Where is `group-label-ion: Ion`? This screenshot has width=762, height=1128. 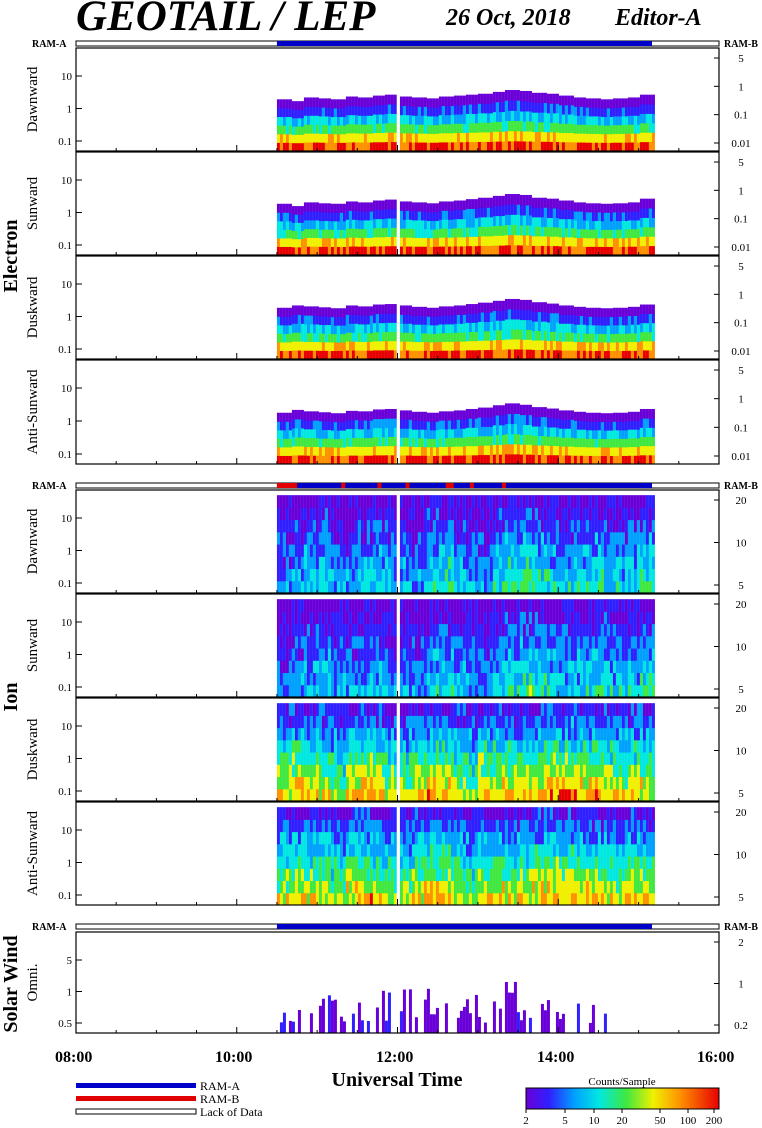
group-label-ion: Ion is located at coordinates (11, 697).